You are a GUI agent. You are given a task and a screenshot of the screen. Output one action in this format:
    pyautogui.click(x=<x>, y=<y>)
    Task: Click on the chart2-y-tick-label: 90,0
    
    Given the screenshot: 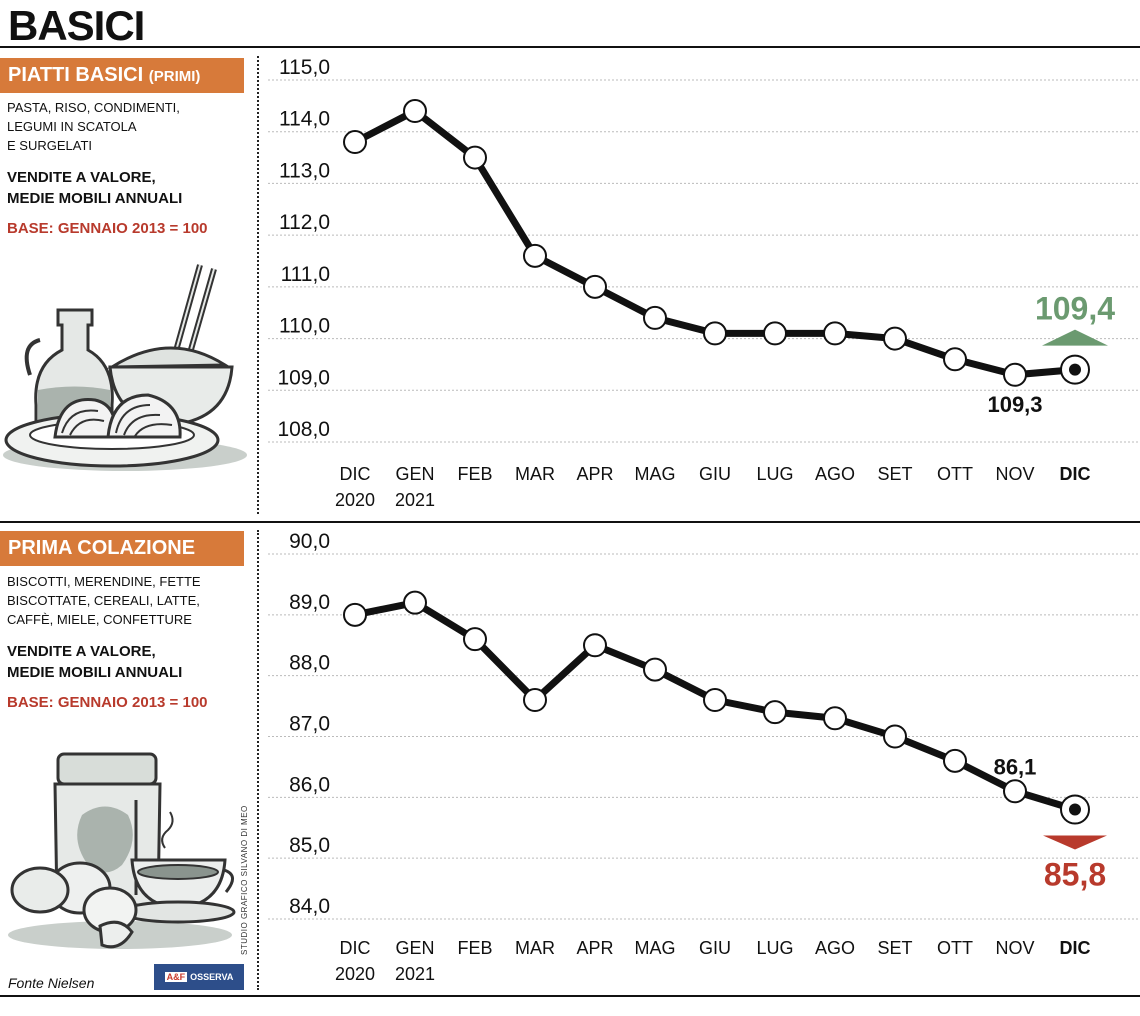 What is the action you would take?
    pyautogui.click(x=309, y=541)
    